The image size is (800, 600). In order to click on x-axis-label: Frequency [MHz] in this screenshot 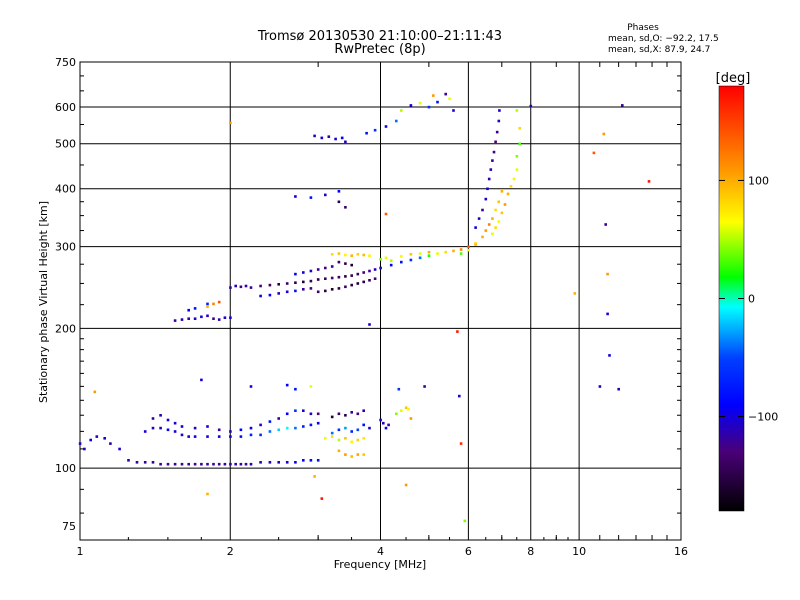, I will do `click(380, 564)`.